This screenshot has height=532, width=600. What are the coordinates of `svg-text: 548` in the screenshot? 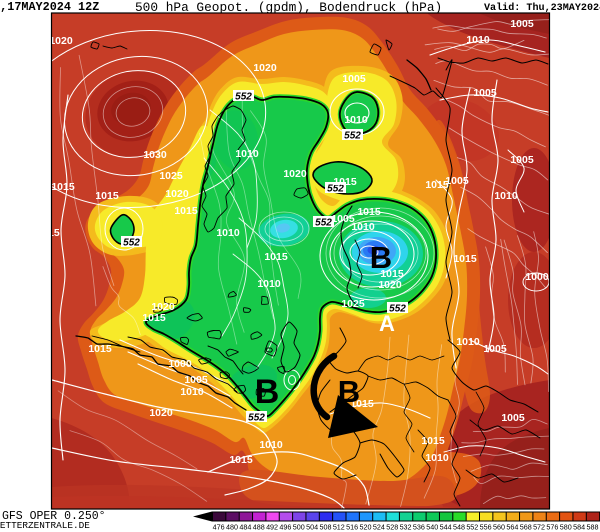 It's located at (459, 527).